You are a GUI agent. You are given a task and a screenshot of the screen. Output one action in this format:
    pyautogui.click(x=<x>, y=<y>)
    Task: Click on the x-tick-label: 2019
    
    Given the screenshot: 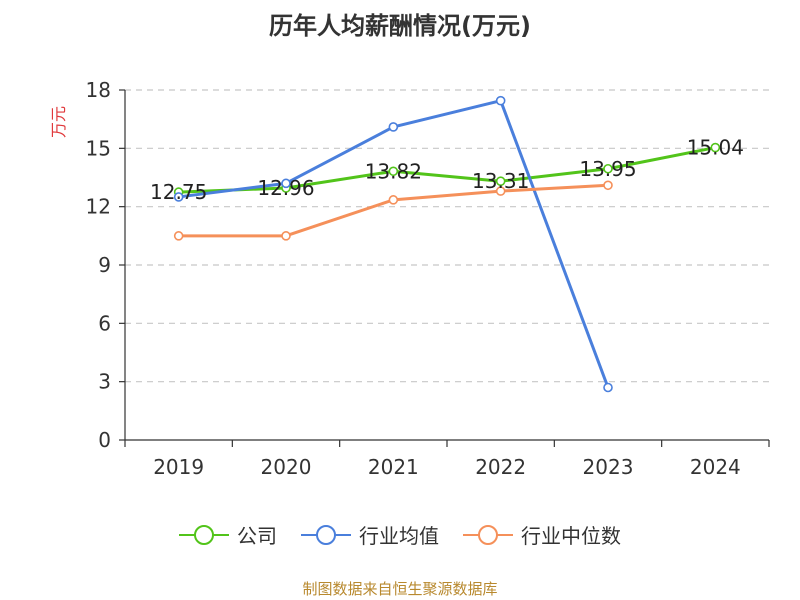 What is the action you would take?
    pyautogui.click(x=178, y=467)
    